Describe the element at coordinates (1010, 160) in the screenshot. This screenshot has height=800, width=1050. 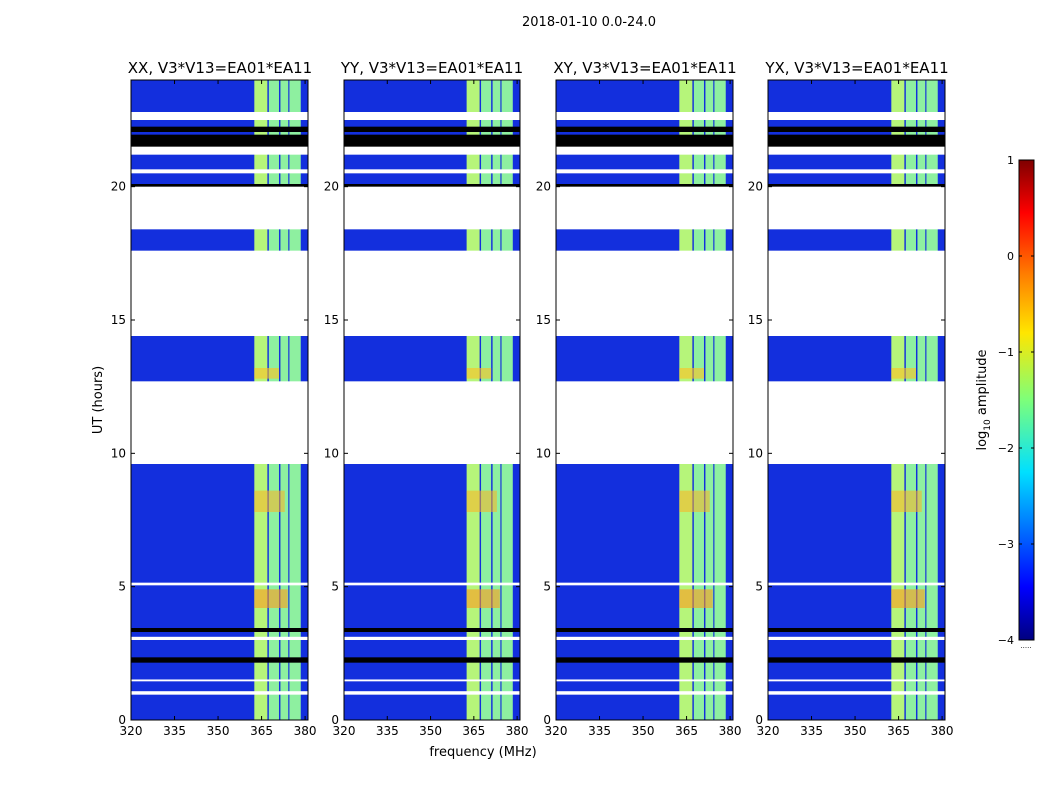
I see `colorbar-tick-label: 1` at that location.